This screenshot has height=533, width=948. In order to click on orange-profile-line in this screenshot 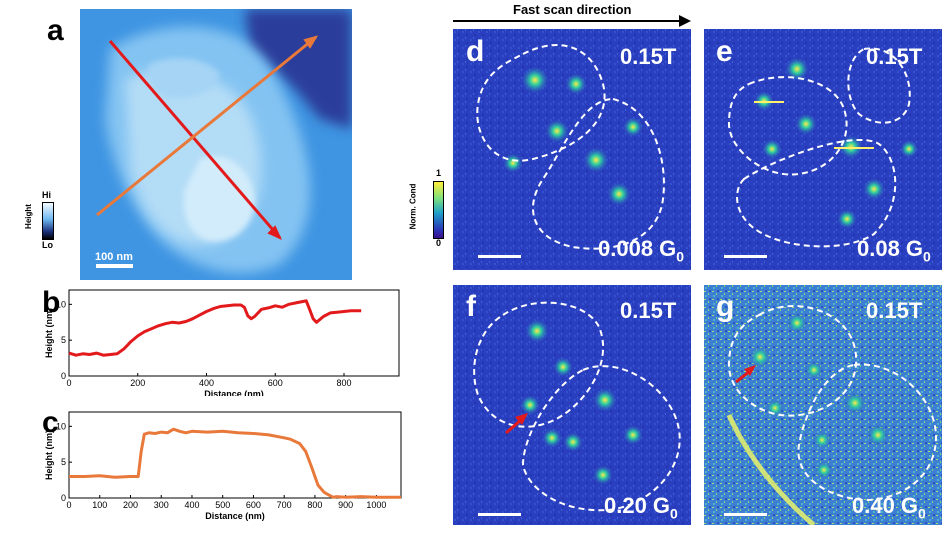, I will do `click(206, 126)`.